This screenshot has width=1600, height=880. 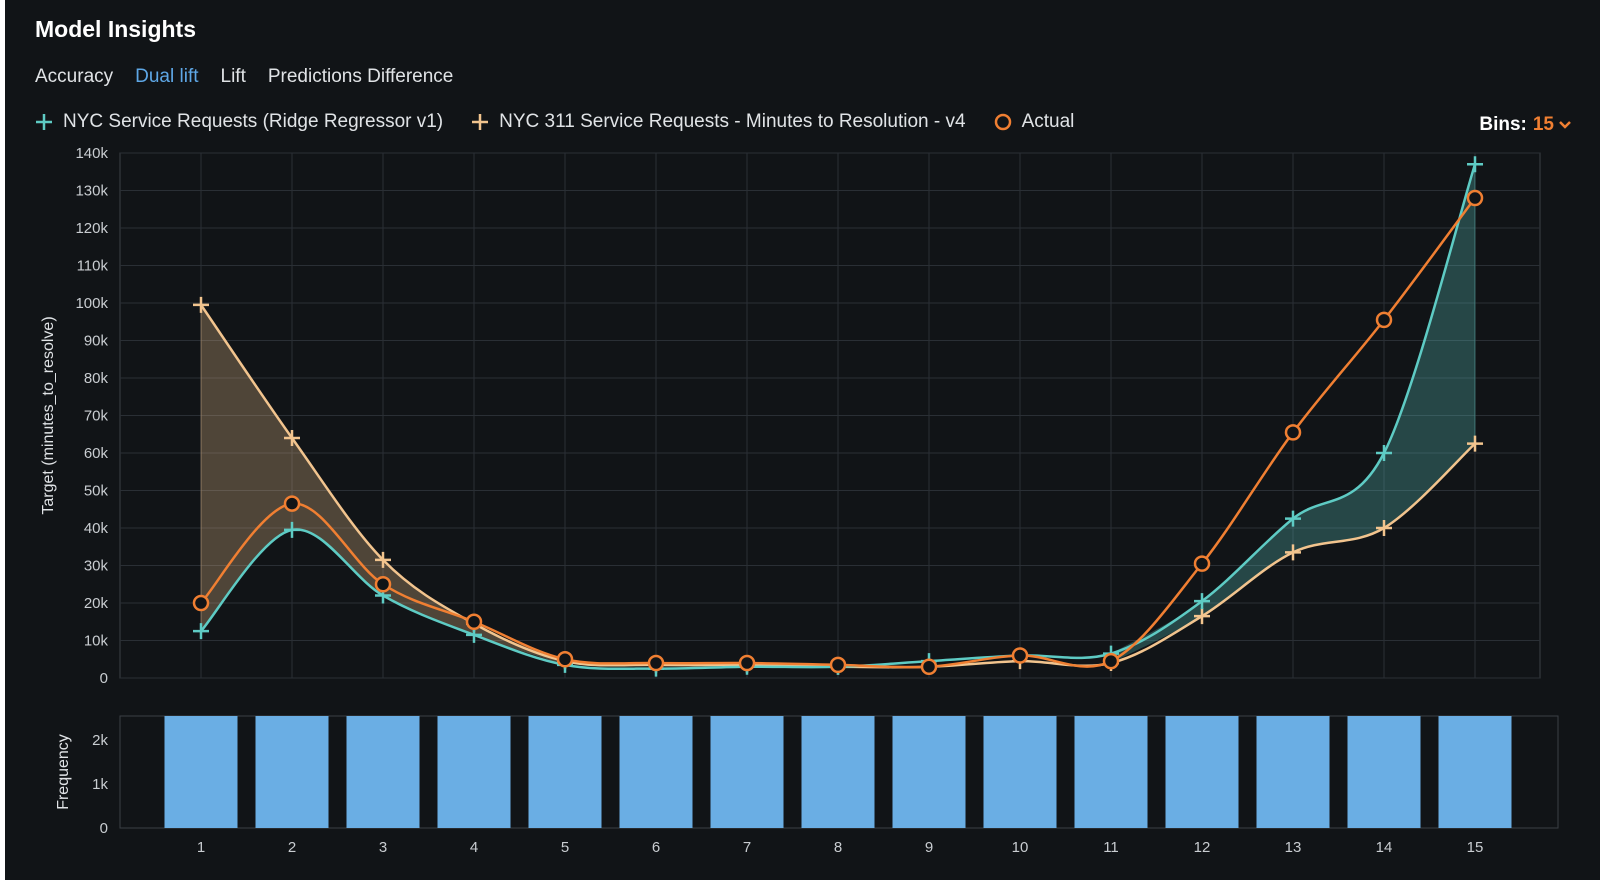 What do you see at coordinates (96, 453) in the screenshot?
I see `y-tick-label: 60k` at bounding box center [96, 453].